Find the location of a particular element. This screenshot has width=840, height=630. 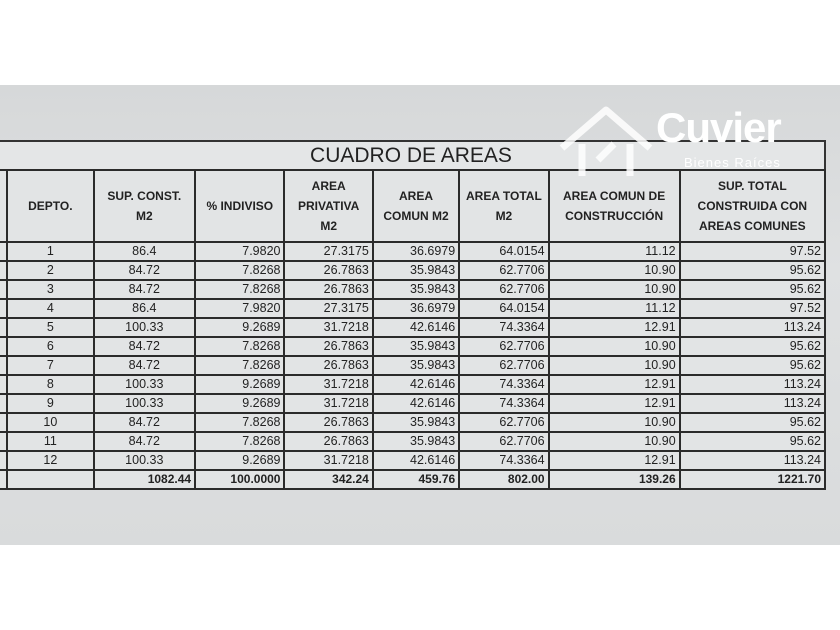

table-cell: 3 is located at coordinates (50, 289).